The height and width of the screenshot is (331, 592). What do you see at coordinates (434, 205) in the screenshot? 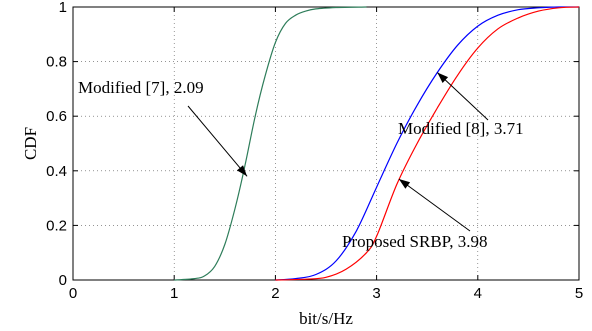
I see `annotation-proposed-srbp-arrow-line` at bounding box center [434, 205].